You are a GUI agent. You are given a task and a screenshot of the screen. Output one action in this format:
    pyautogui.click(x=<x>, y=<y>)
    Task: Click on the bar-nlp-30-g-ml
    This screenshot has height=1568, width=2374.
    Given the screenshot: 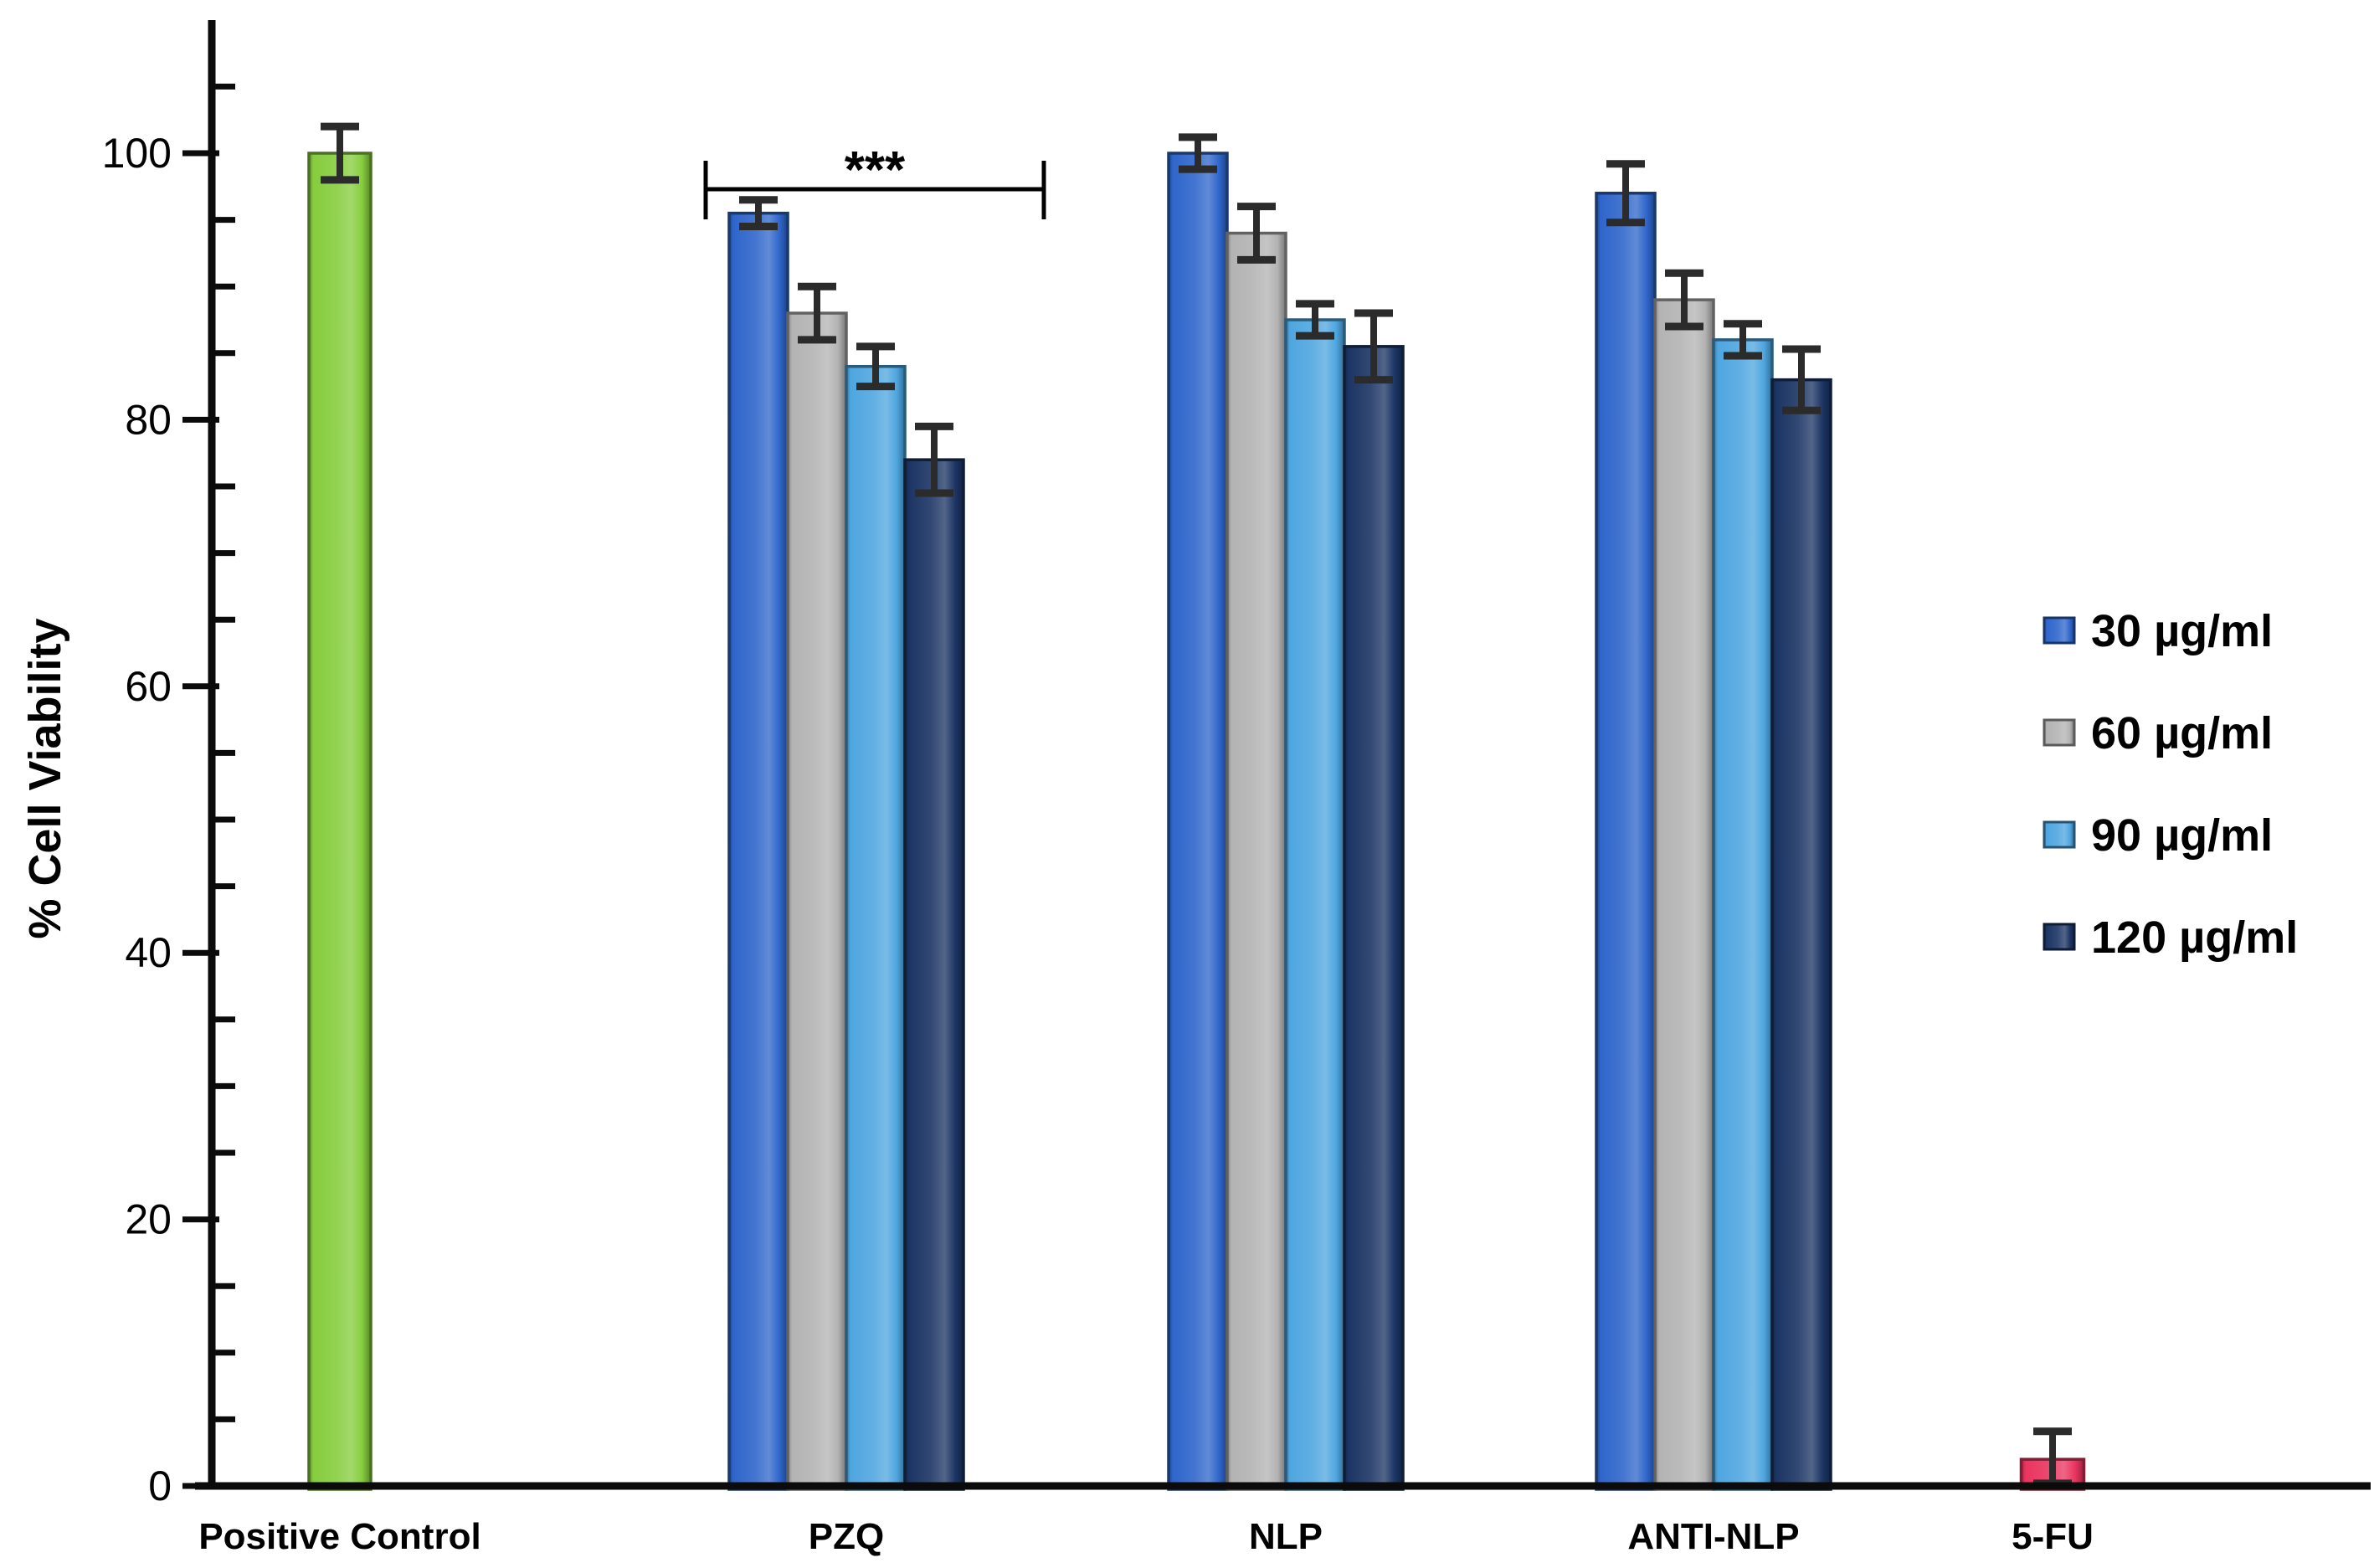 What is the action you would take?
    pyautogui.click(x=1198, y=821)
    